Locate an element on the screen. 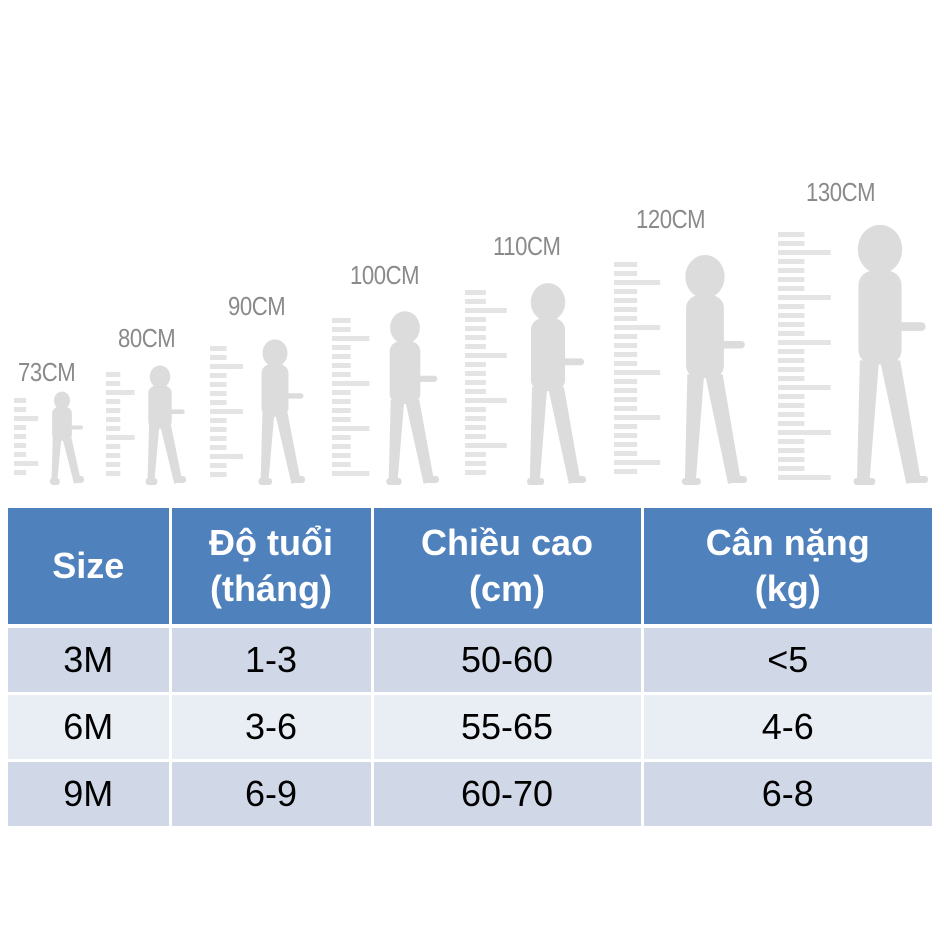  cell-size: 6M is located at coordinates (90, 727).